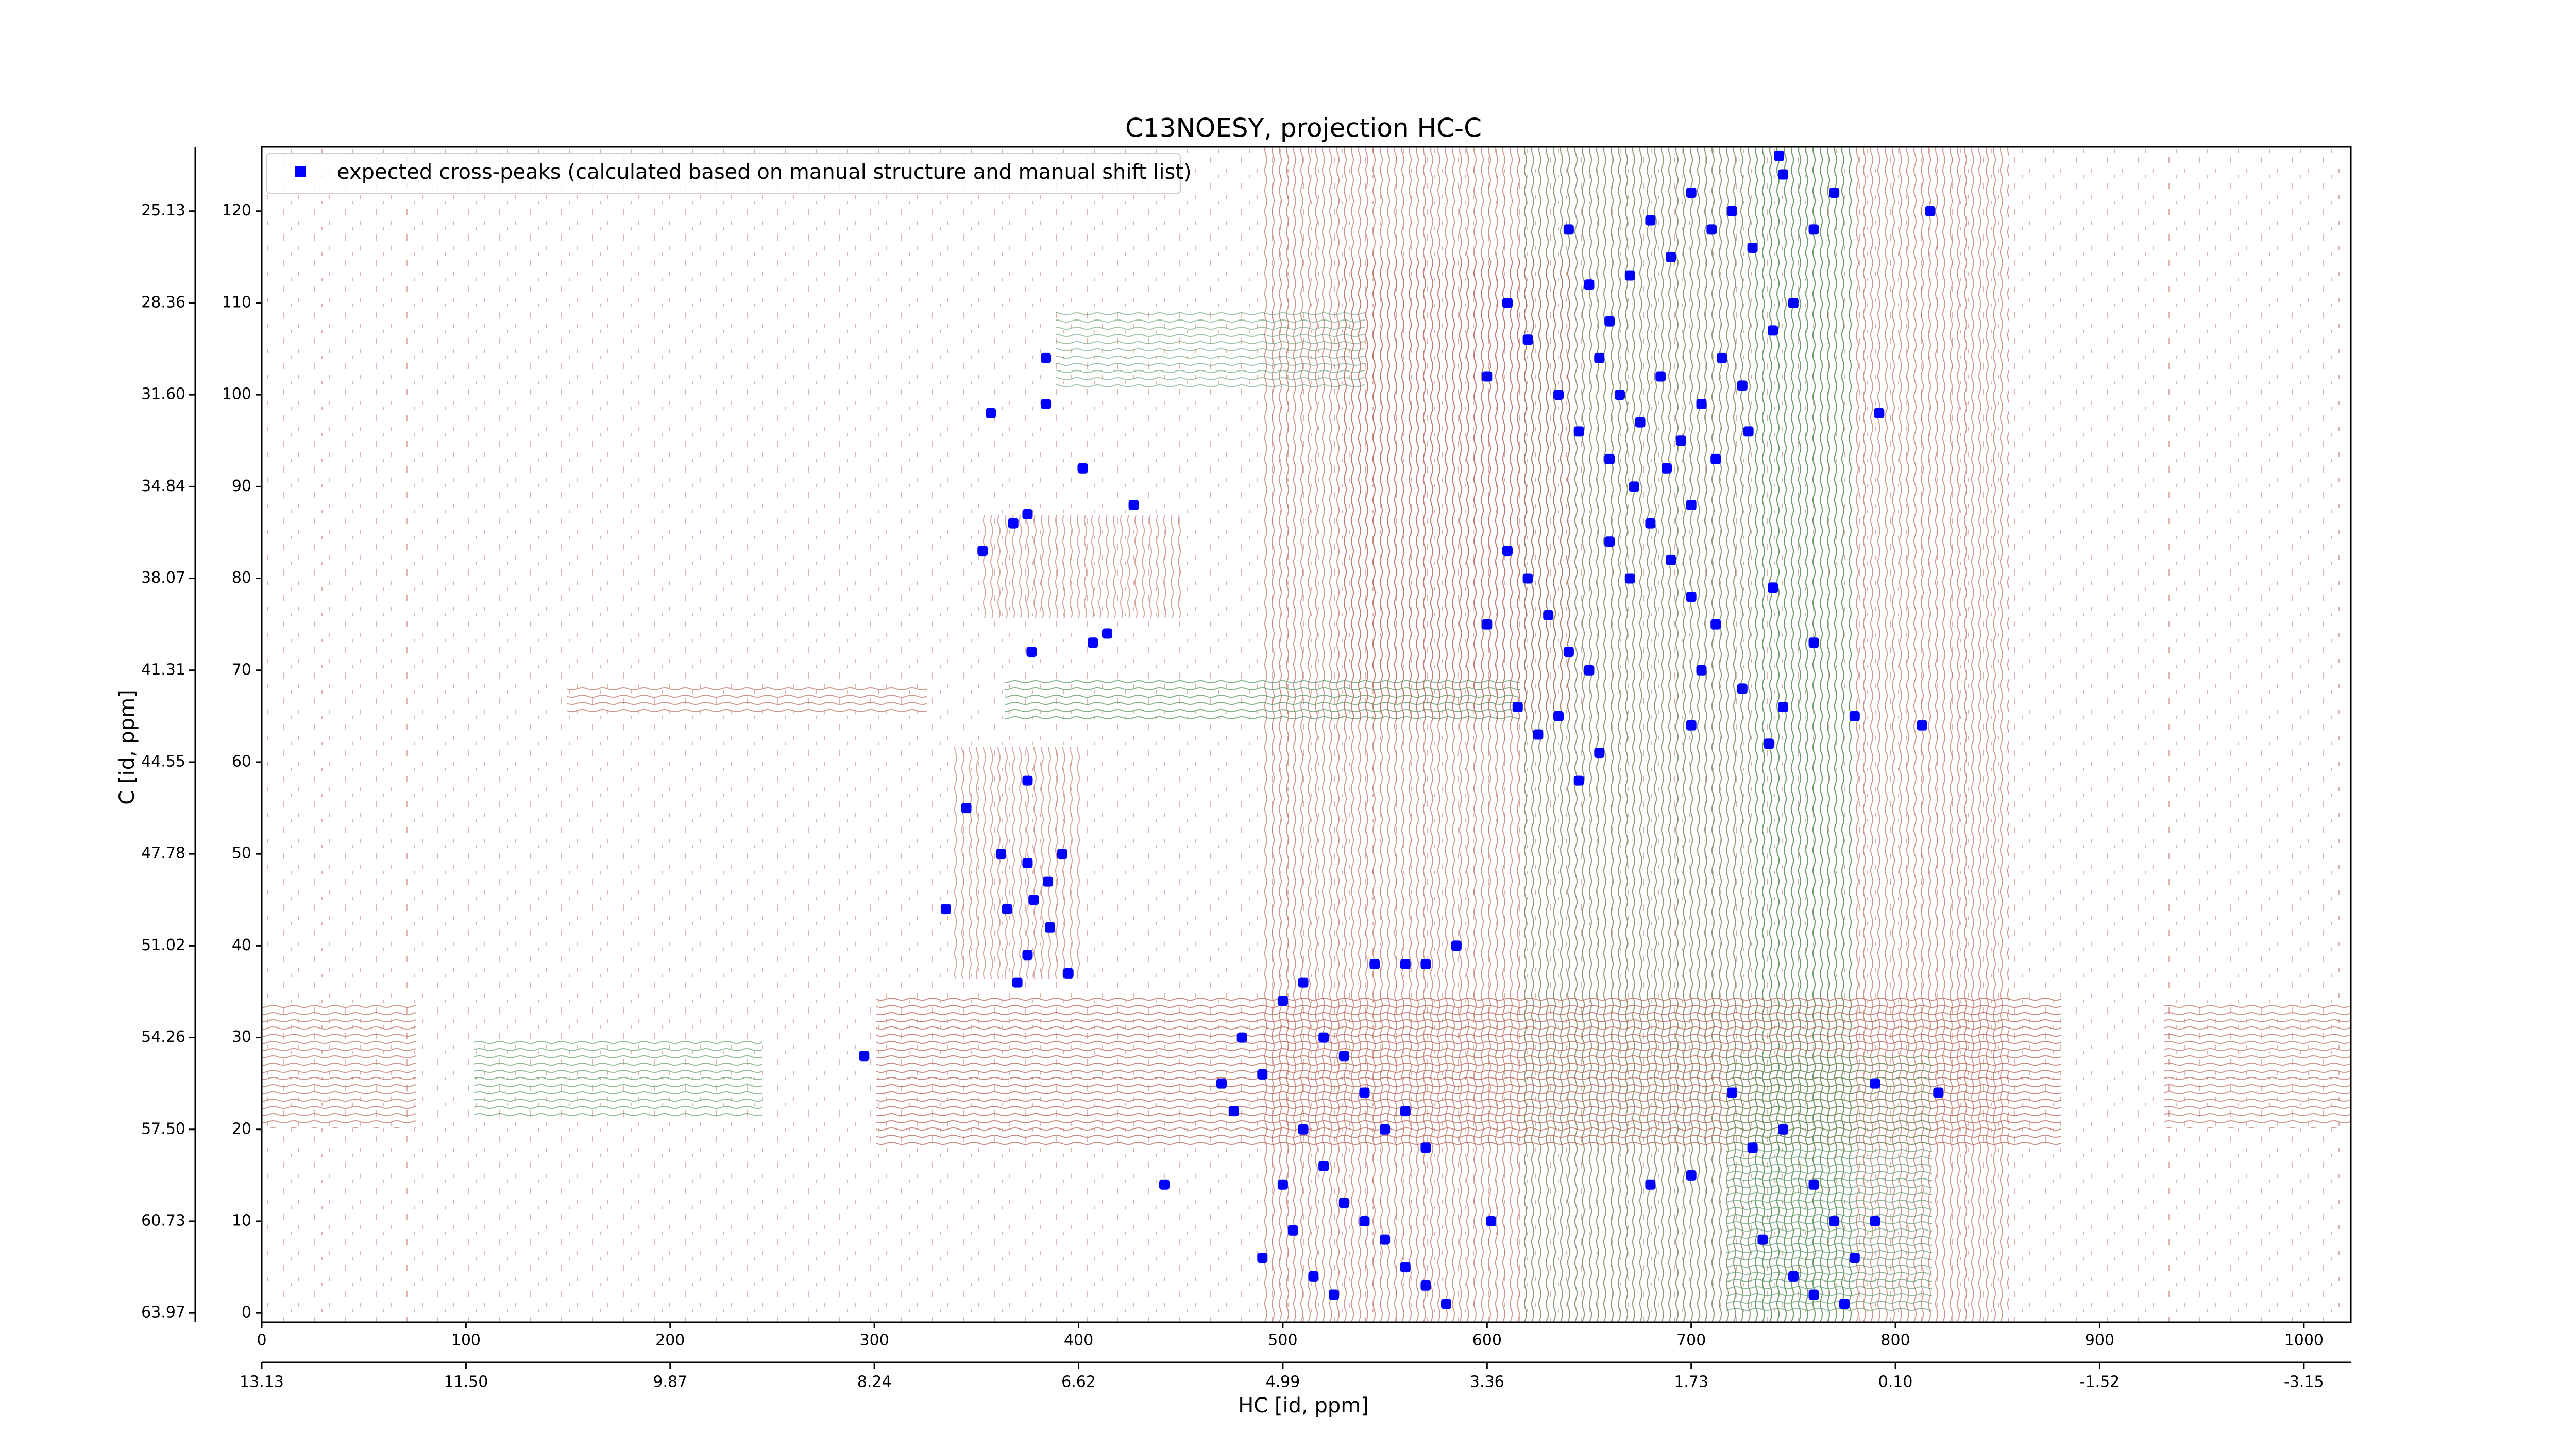 This screenshot has height=1449, width=2576. Describe the element at coordinates (670, 1382) in the screenshot. I see `x2-tick-label: 9.87` at that location.